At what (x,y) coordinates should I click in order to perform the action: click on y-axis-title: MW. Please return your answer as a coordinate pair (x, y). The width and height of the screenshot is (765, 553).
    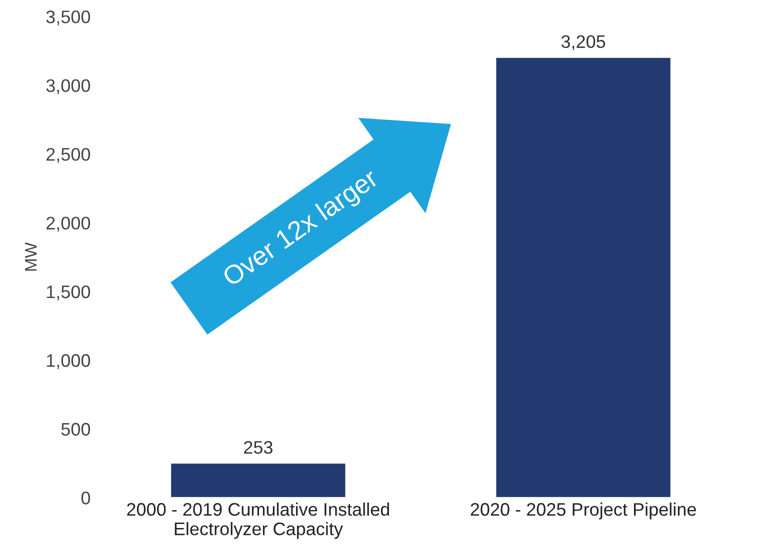
    Looking at the image, I should click on (31, 256).